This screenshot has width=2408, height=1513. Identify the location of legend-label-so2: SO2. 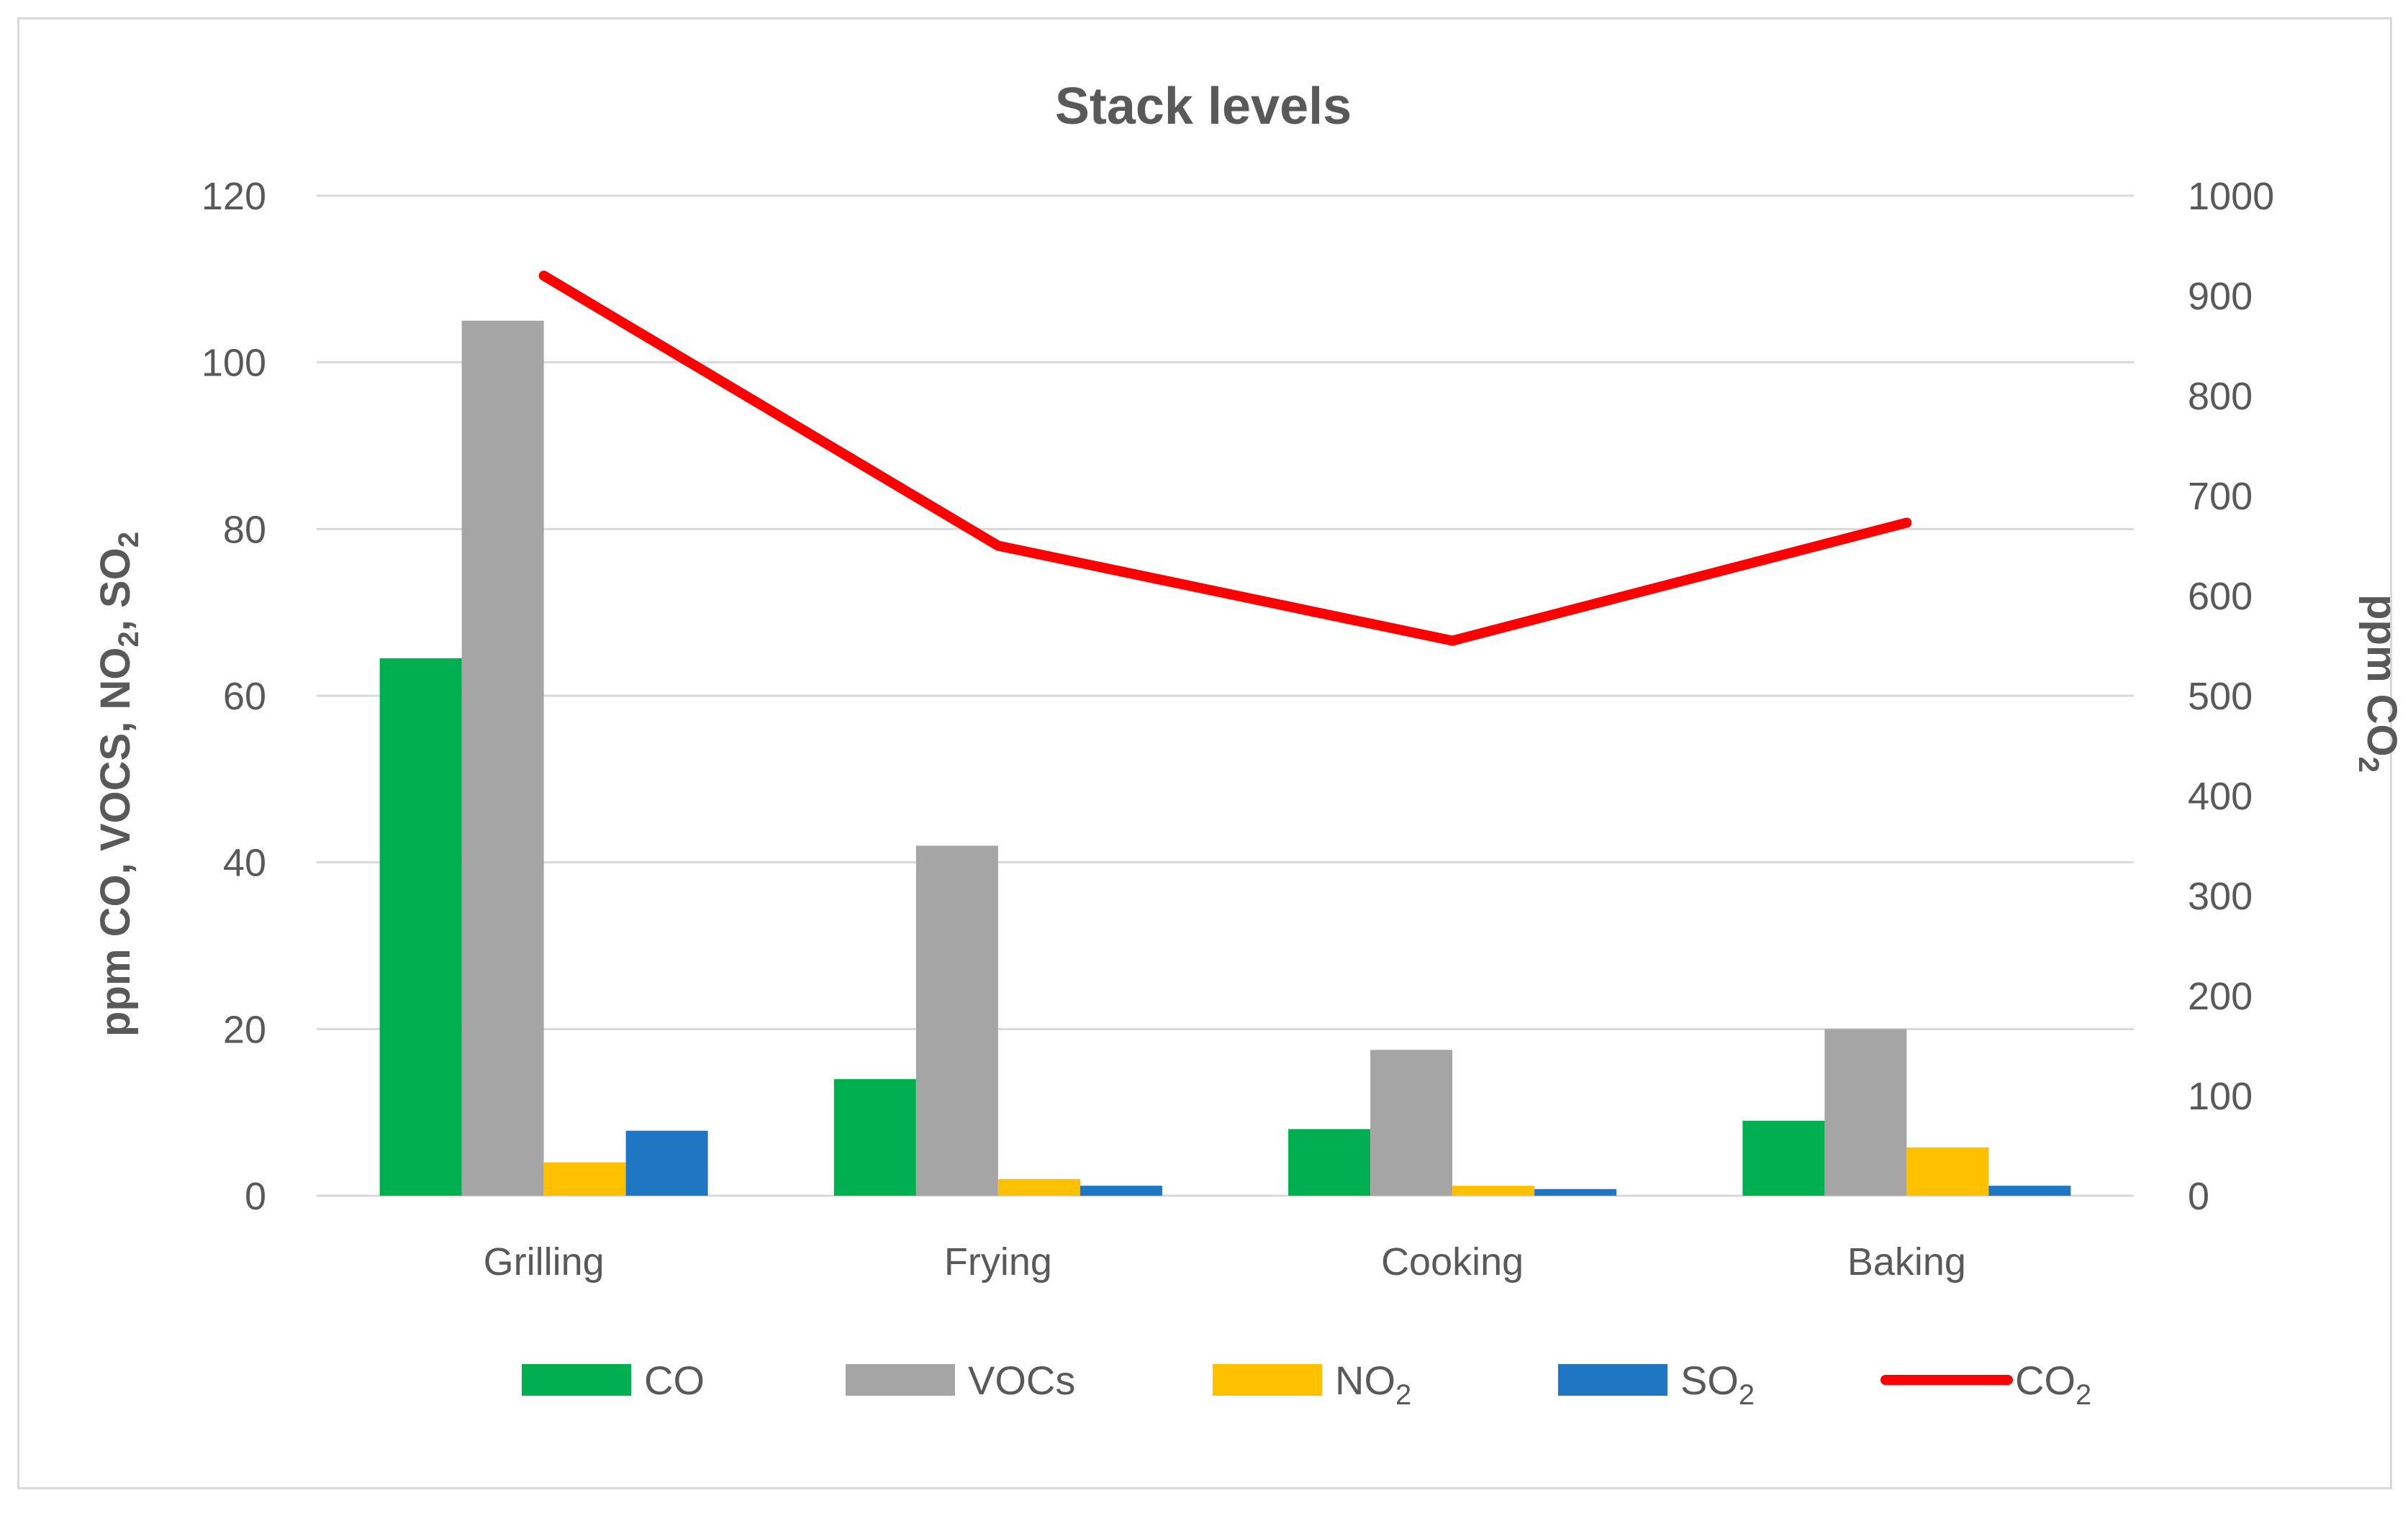
(1717, 1384).